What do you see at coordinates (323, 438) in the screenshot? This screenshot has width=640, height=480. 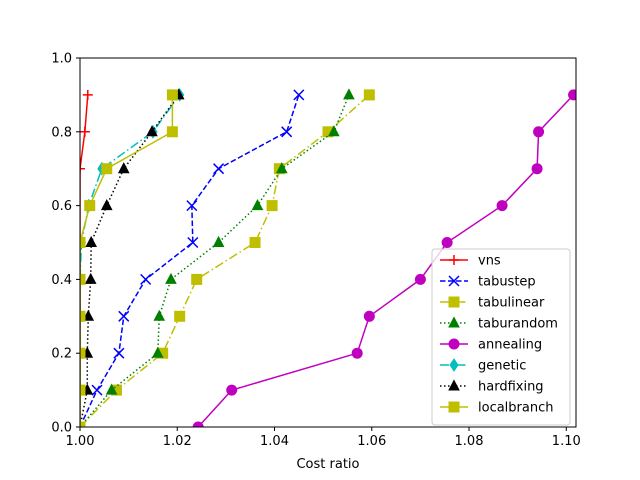 I see `x-axis: 1.00 1.02 1.04 1.06 1.08 1.10` at bounding box center [323, 438].